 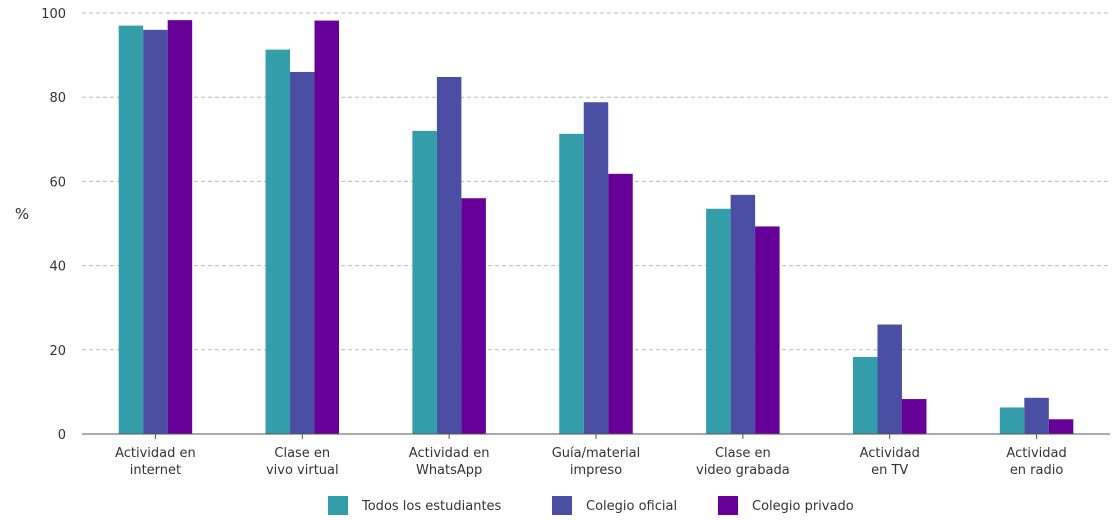 What do you see at coordinates (22, 214) in the screenshot?
I see `y-axis-label: %` at bounding box center [22, 214].